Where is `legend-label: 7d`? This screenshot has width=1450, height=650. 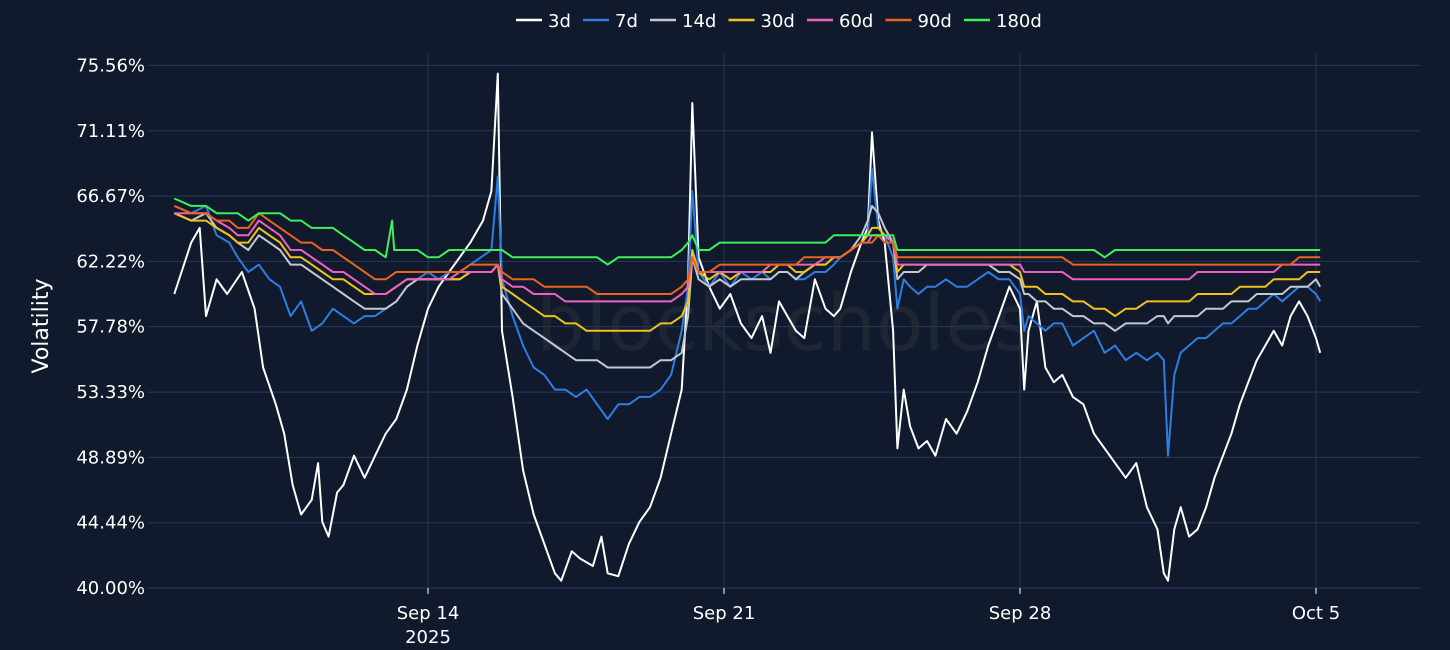
legend-label: 7d is located at coordinates (626, 21).